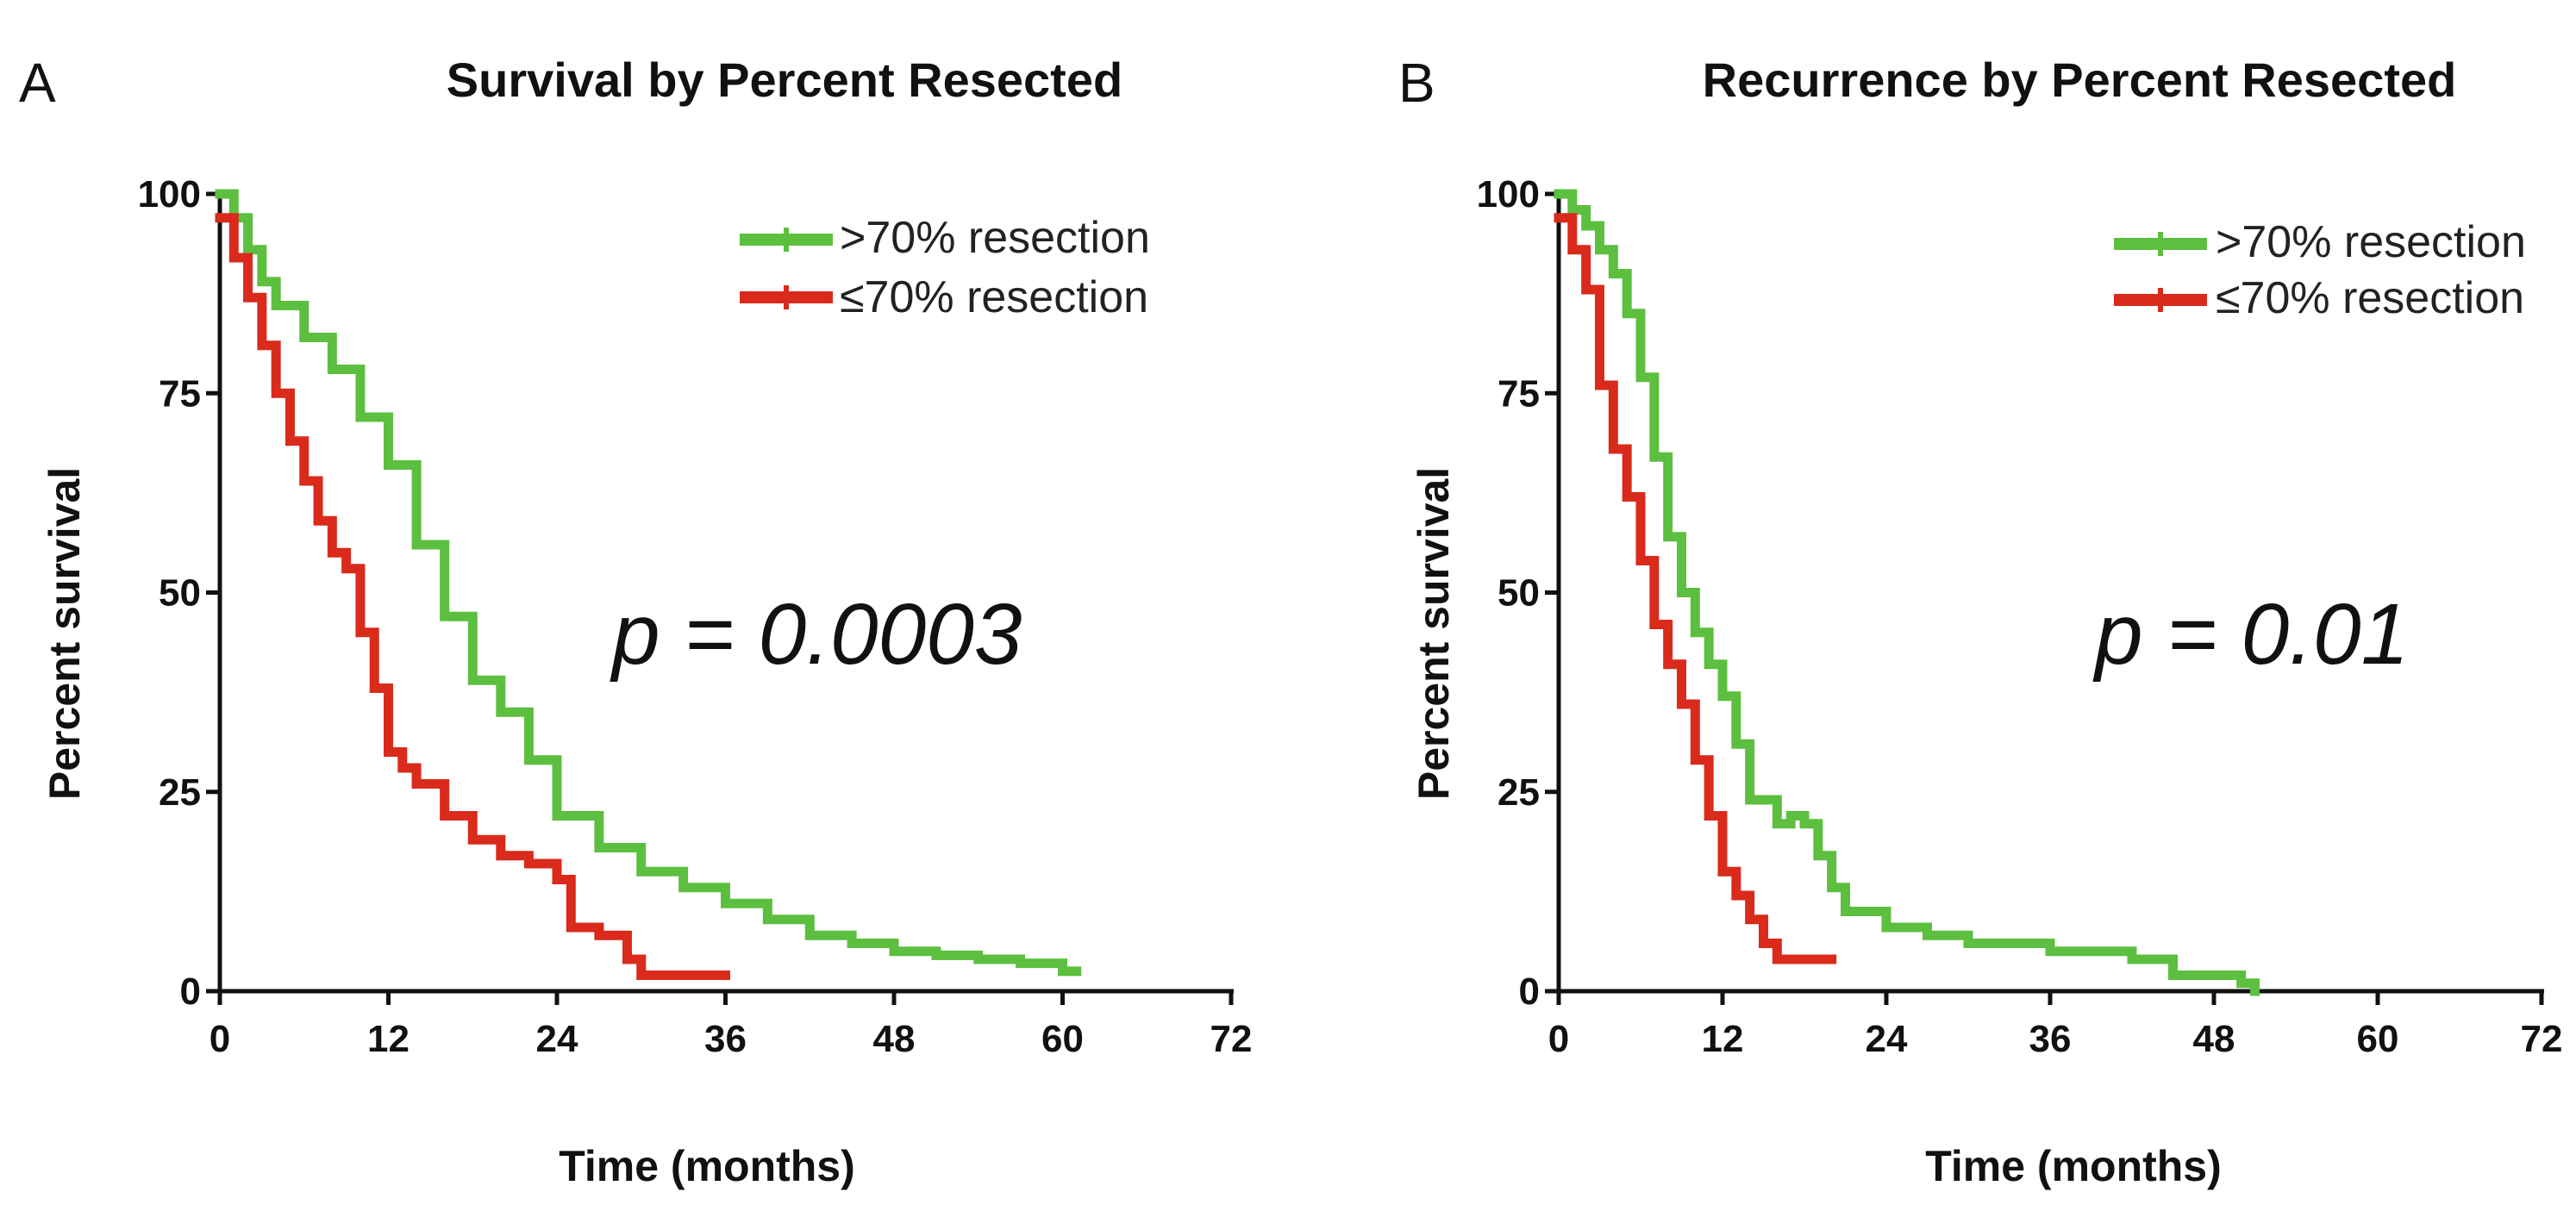 This screenshot has width=2576, height=1217. Describe the element at coordinates (2073, 1166) in the screenshot. I see `x-axis-label-b: Time (months)` at that location.